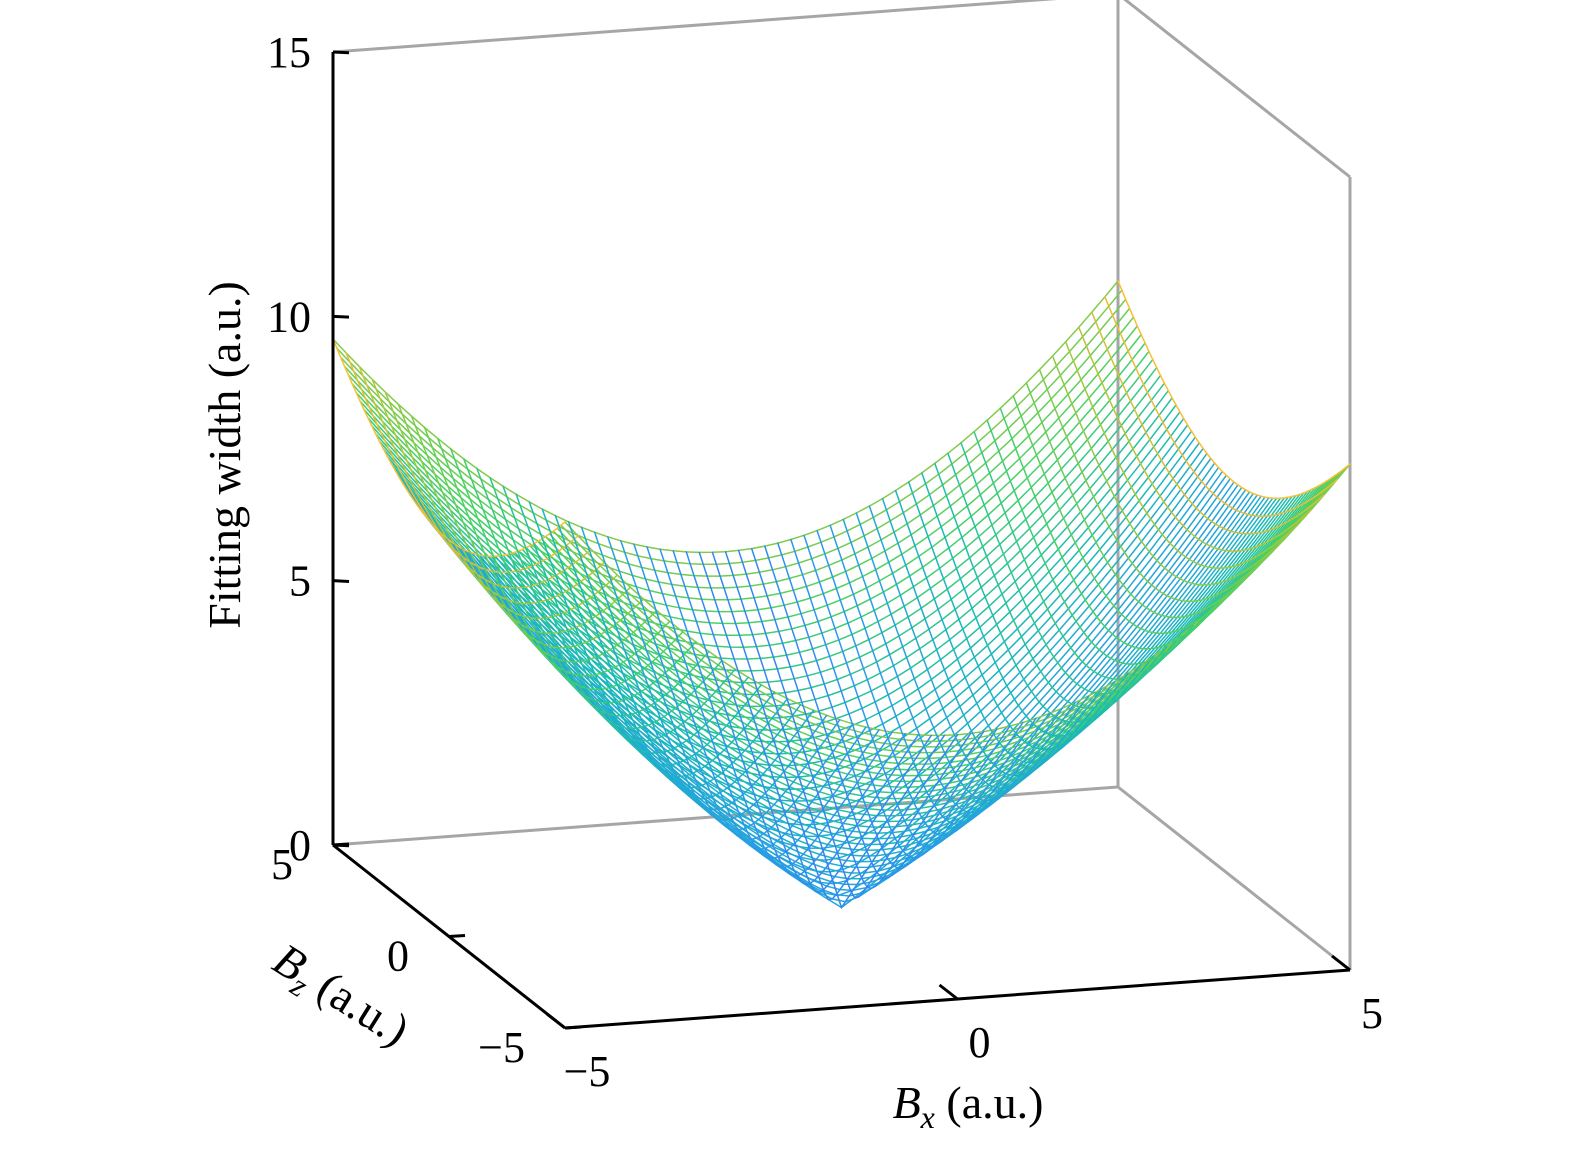 Image resolution: width=1575 pixels, height=1151 pixels. I want to click on box-right-bottom-edge, so click(1234, 878).